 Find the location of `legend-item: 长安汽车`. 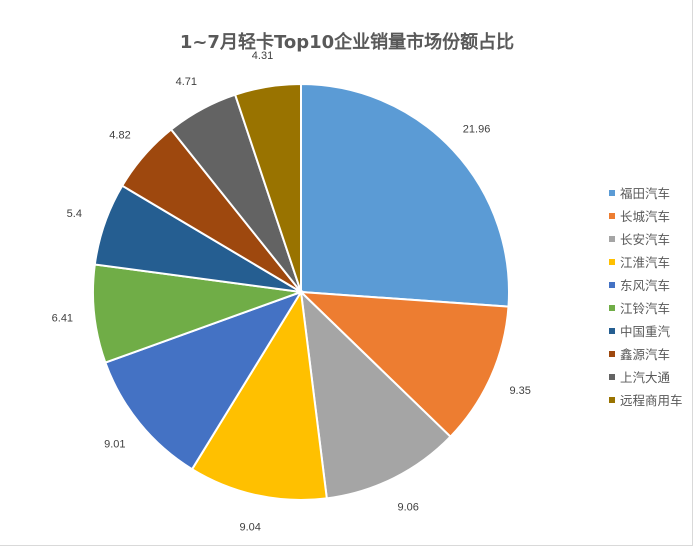

legend-item: 长安汽车 is located at coordinates (646, 238).